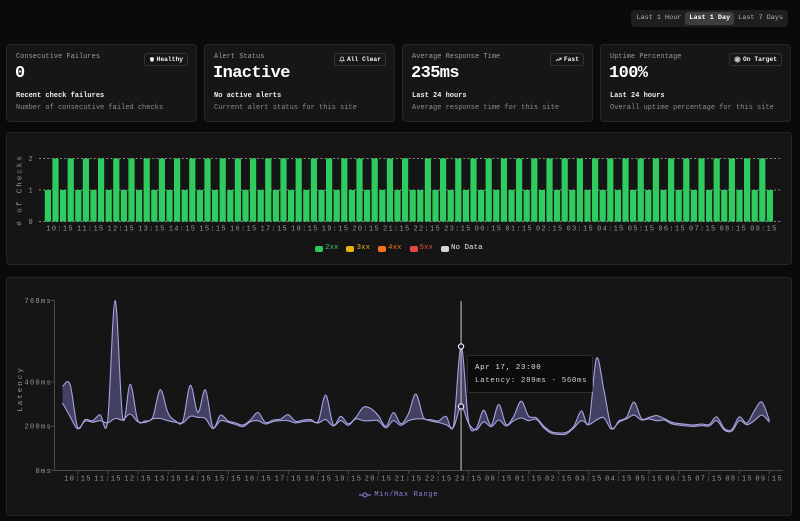  I want to click on svg-text: 0, so click(31, 223).